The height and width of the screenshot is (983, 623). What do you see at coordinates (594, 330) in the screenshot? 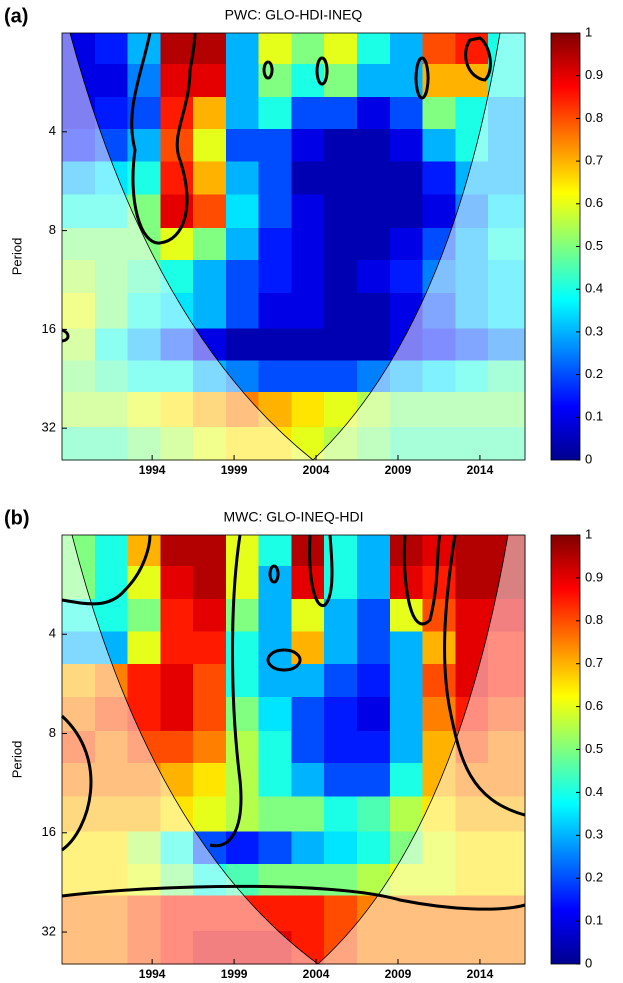
I see `colorbar-tick-label: 0.3` at bounding box center [594, 330].